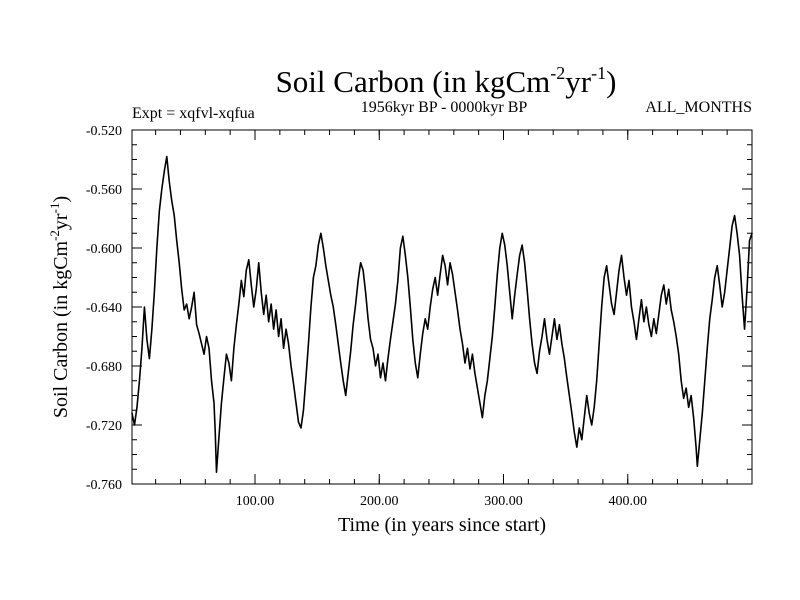 The image size is (800, 600). What do you see at coordinates (61, 199) in the screenshot?
I see `y-axis-label-end: )` at bounding box center [61, 199].